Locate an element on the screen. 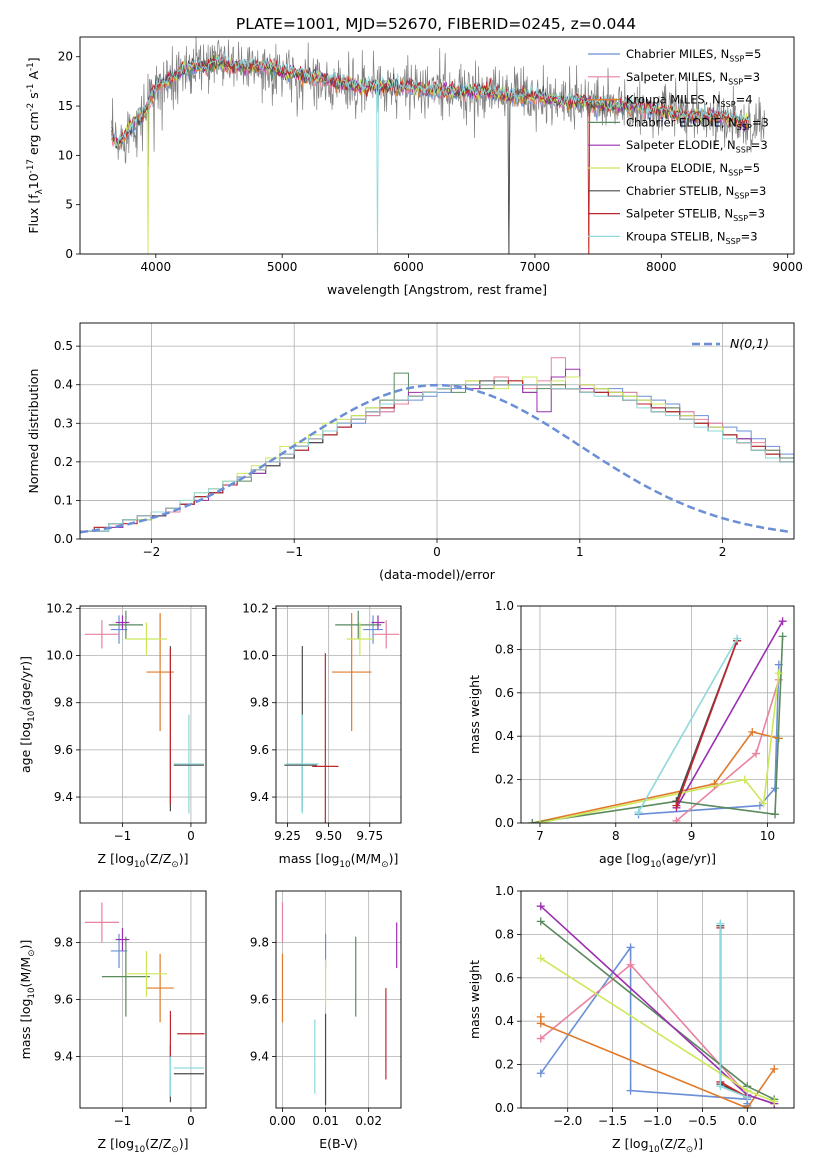 Image resolution: width=819 pixels, height=1170 pixels. x-tick-label: 1 is located at coordinates (580, 552).